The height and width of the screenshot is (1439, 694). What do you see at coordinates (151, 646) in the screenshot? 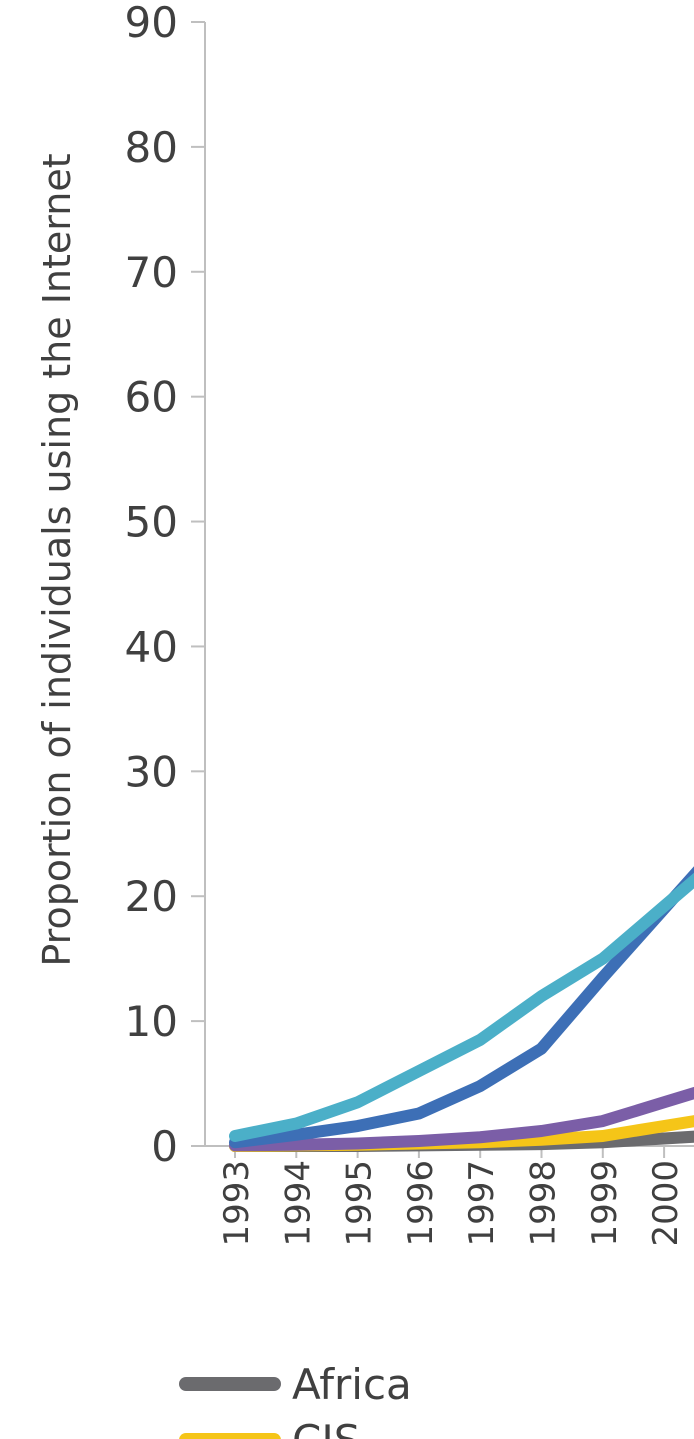
I see `y-tick-label: 40` at bounding box center [151, 646].